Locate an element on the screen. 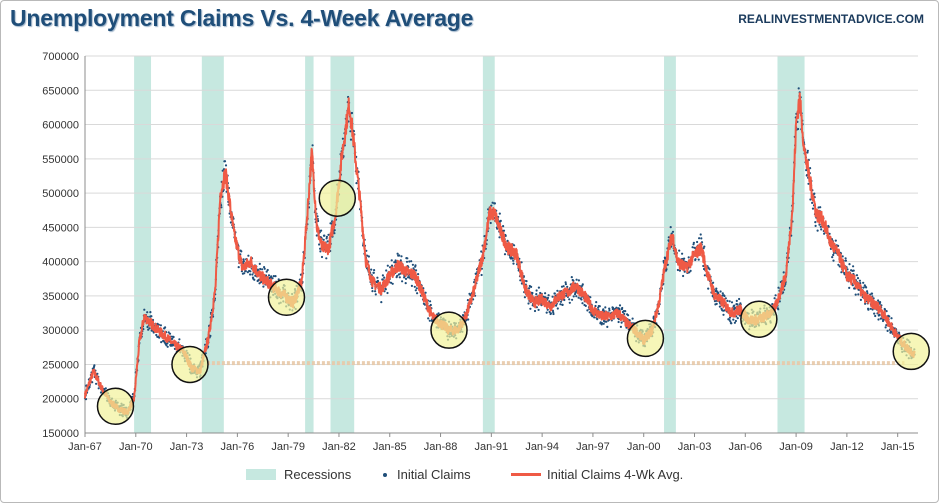  claims-point-1964 is located at coordinates (724, 296).